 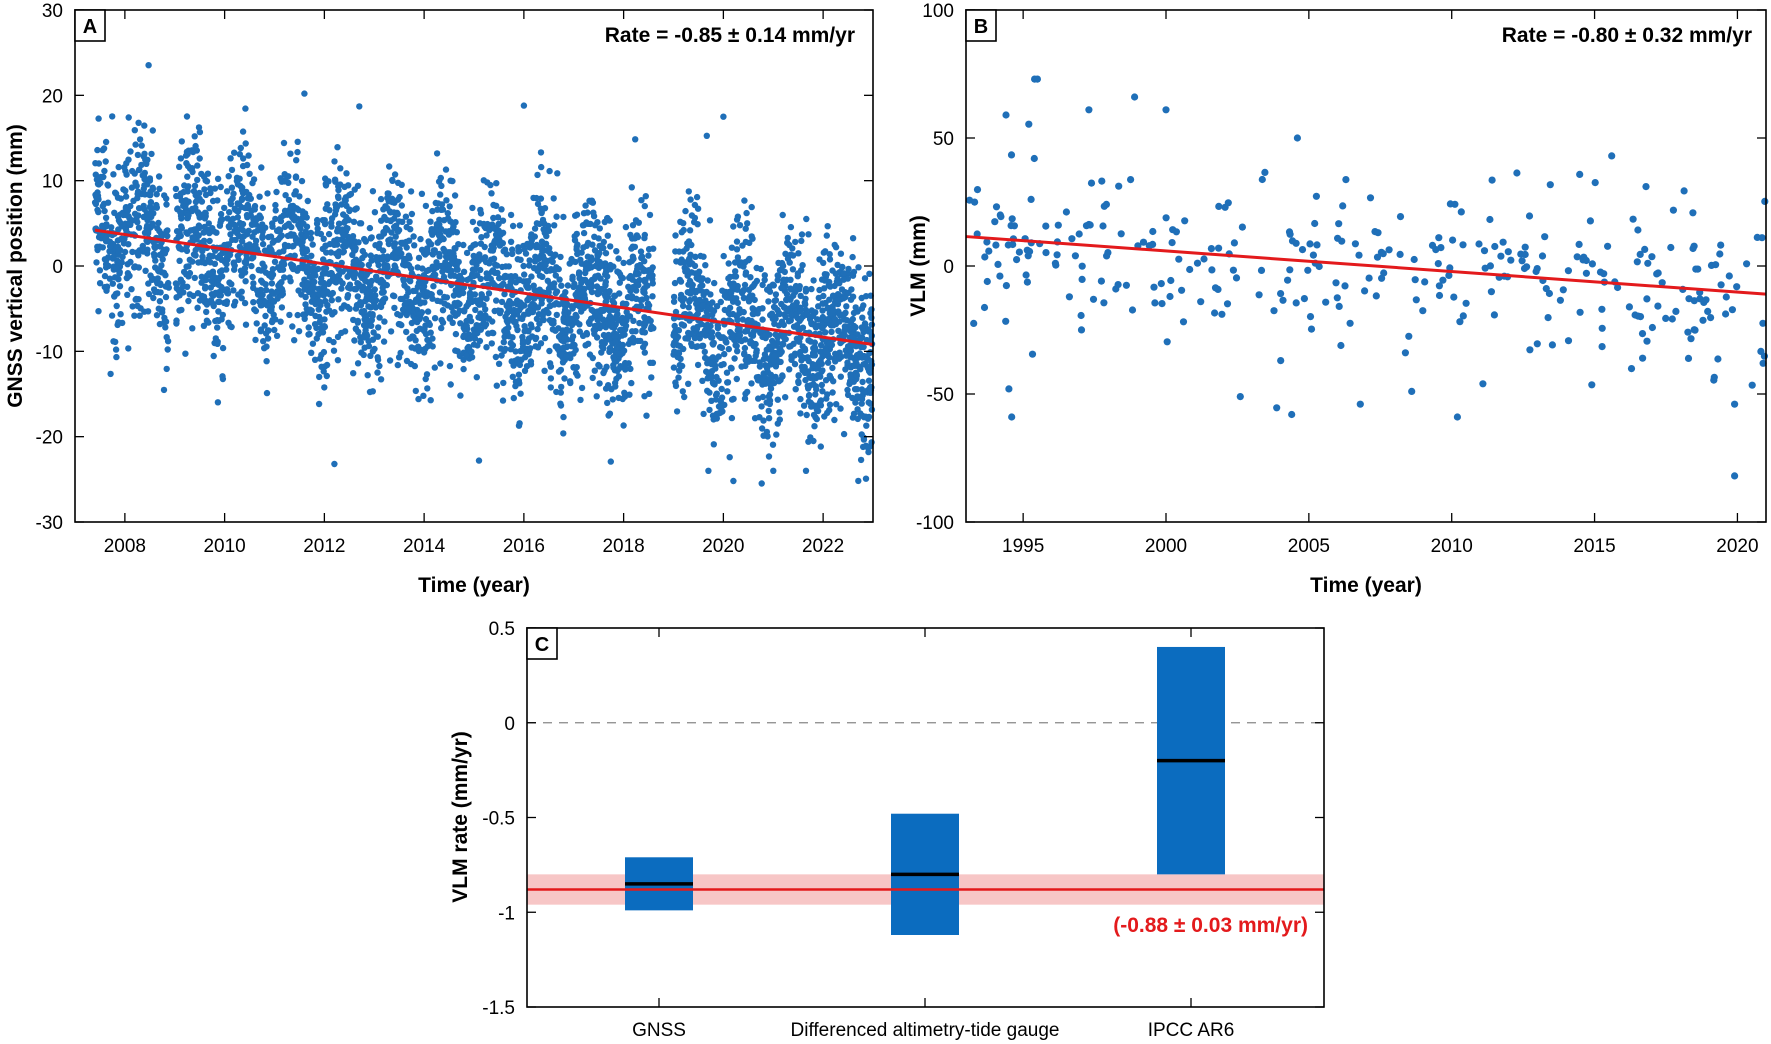 What do you see at coordinates (943, 139) in the screenshot?
I see `y-tick-label: 50` at bounding box center [943, 139].